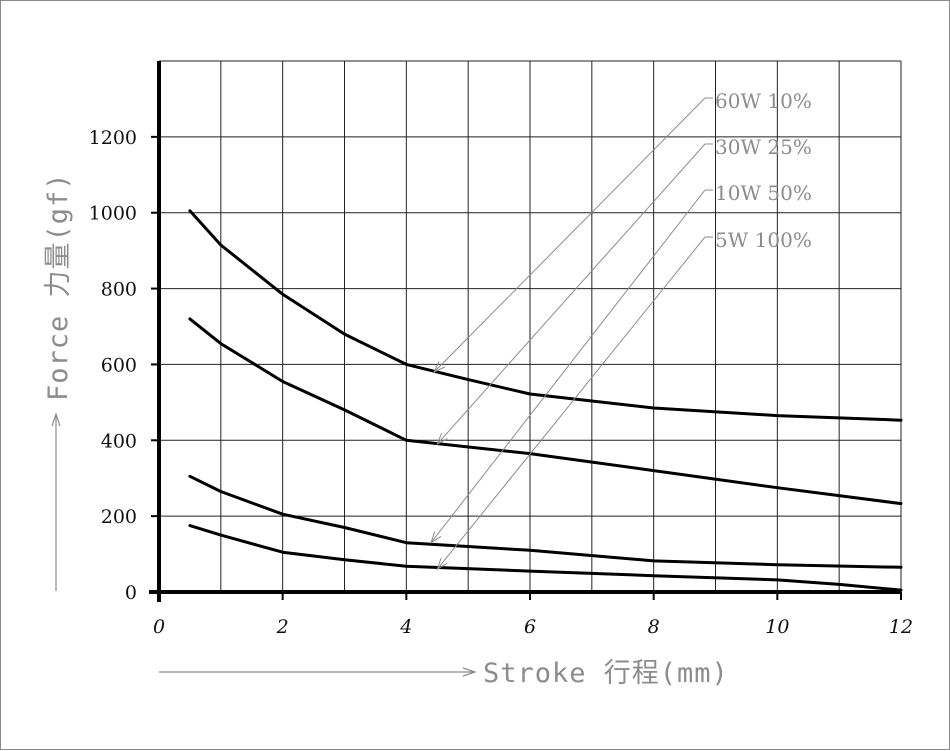  What do you see at coordinates (119, 365) in the screenshot?
I see `y-tick-label: 600` at bounding box center [119, 365].